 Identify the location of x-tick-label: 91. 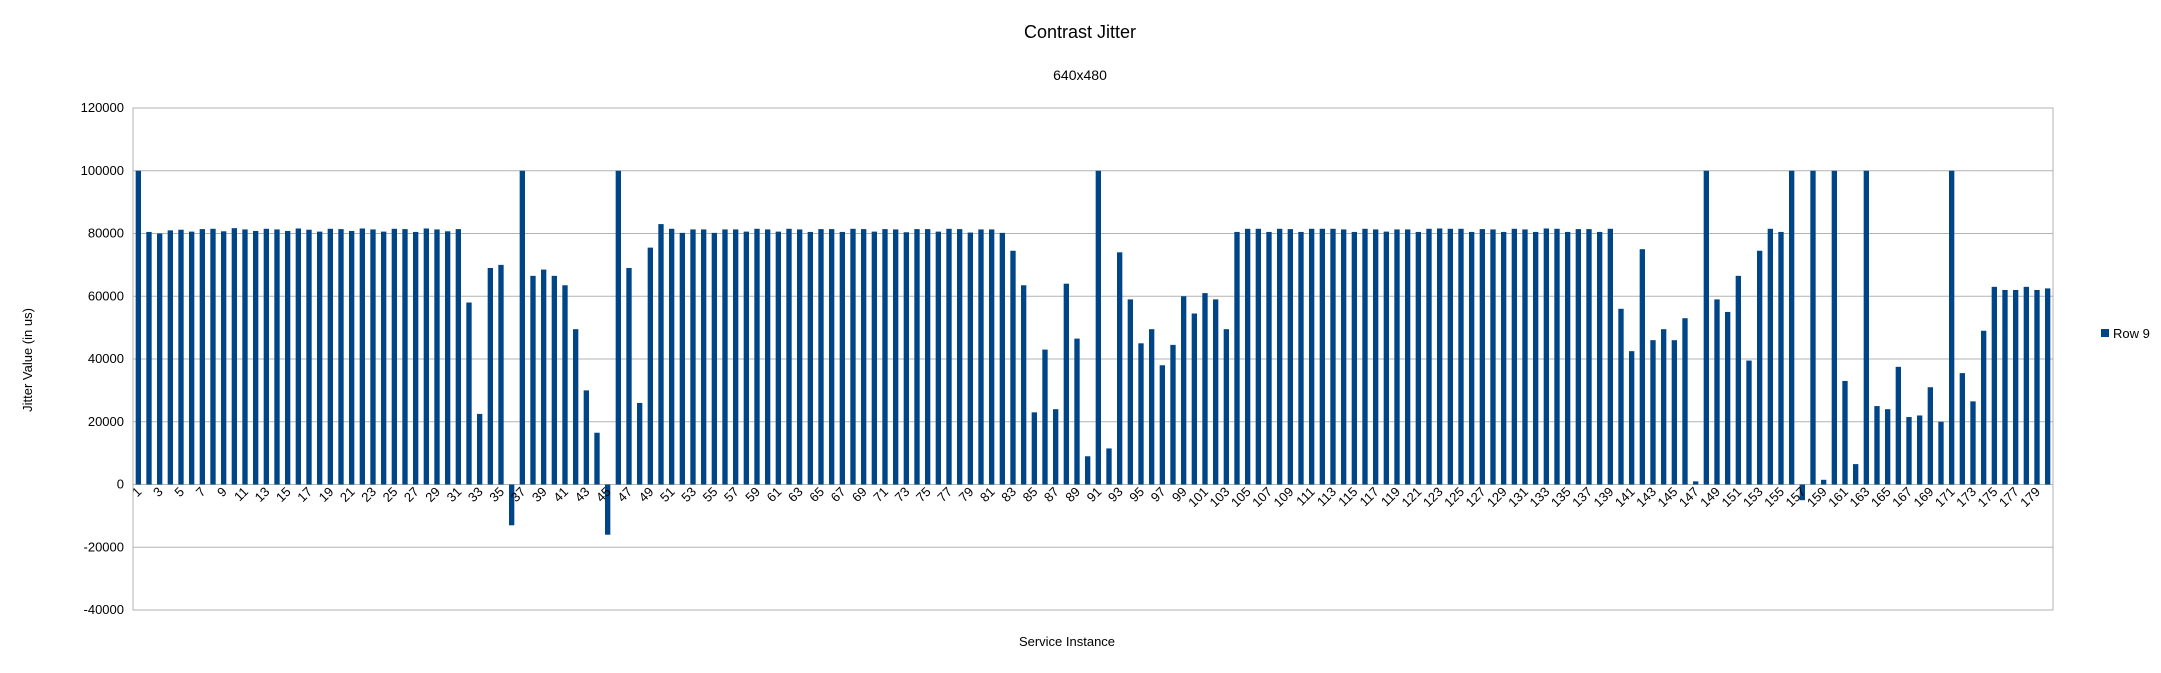
(1094, 494).